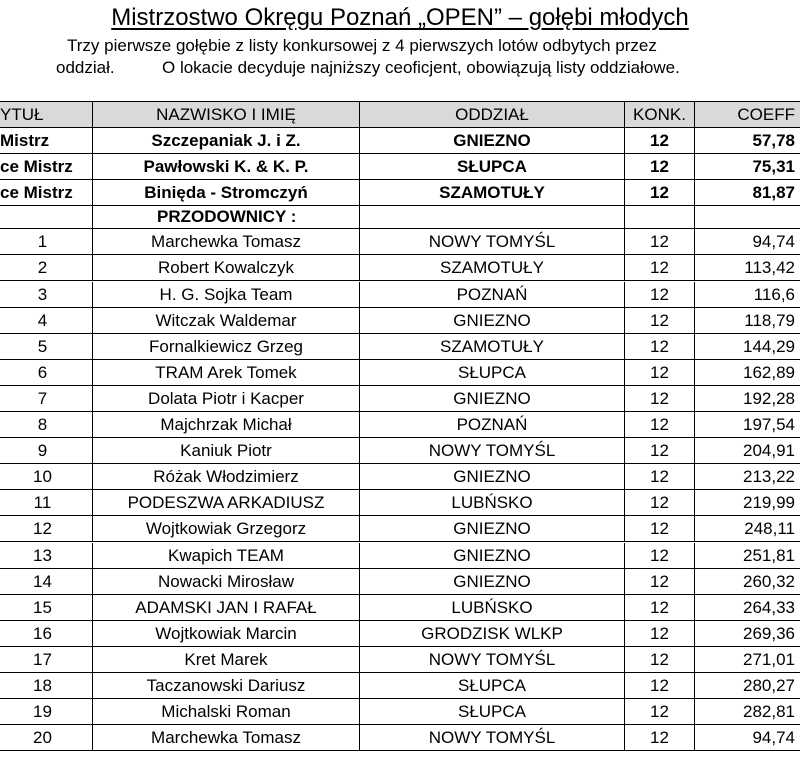 This screenshot has height=769, width=800. Describe the element at coordinates (46, 607) in the screenshot. I see `table-cell: 15` at that location.